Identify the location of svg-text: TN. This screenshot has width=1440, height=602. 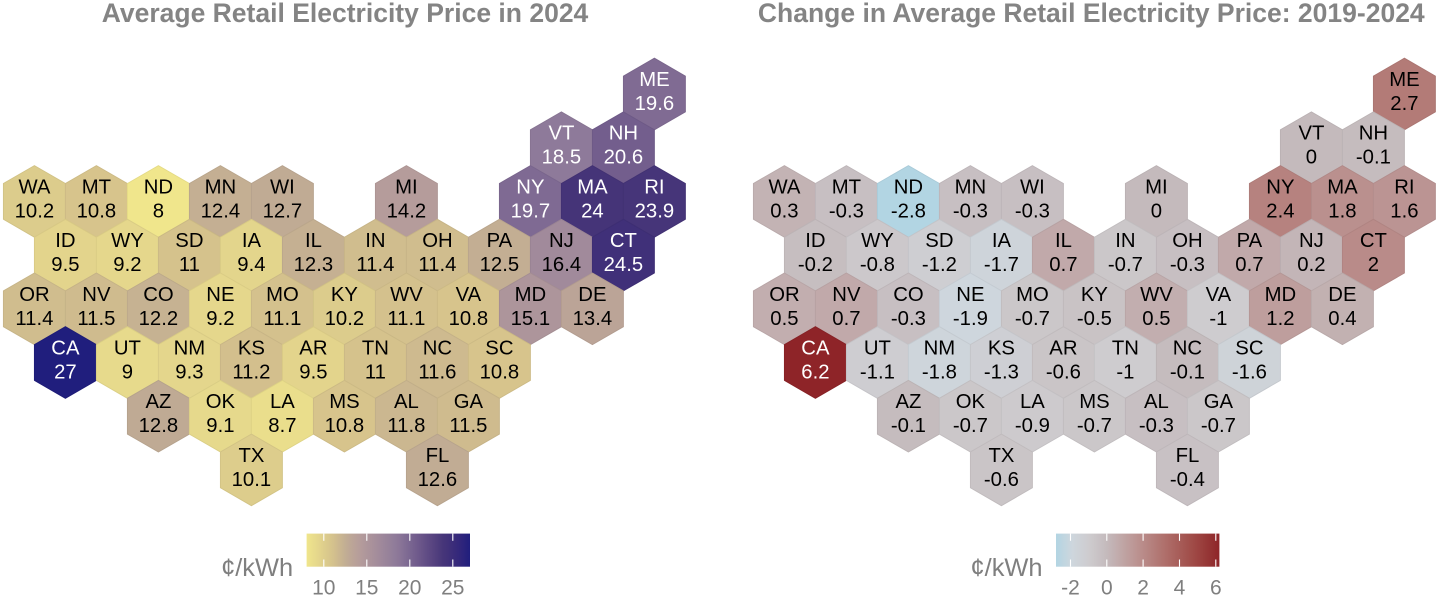
(1125, 349).